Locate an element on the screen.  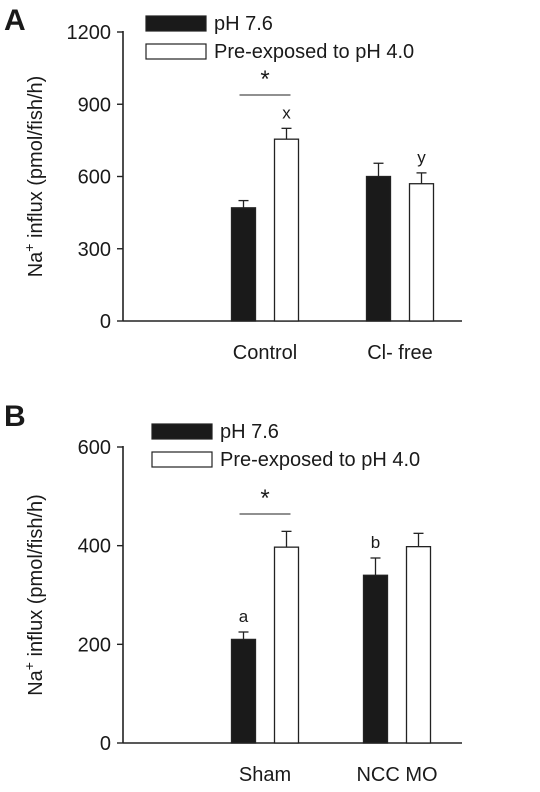
x-category-label: Control is located at coordinates (265, 353).